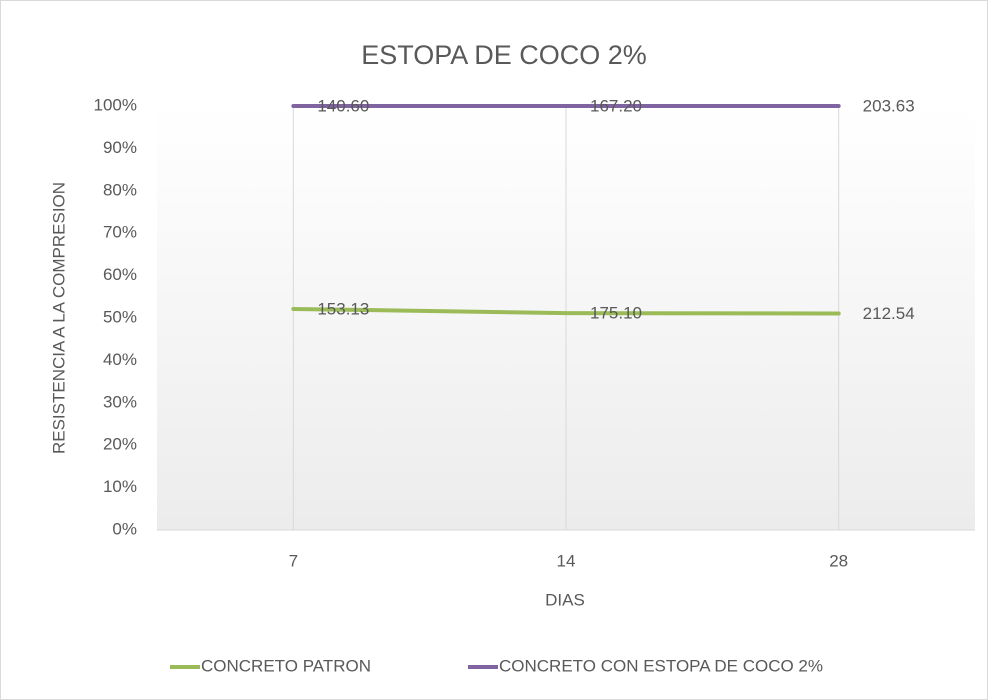  Describe the element at coordinates (566, 311) in the screenshot. I see `series-line` at that location.